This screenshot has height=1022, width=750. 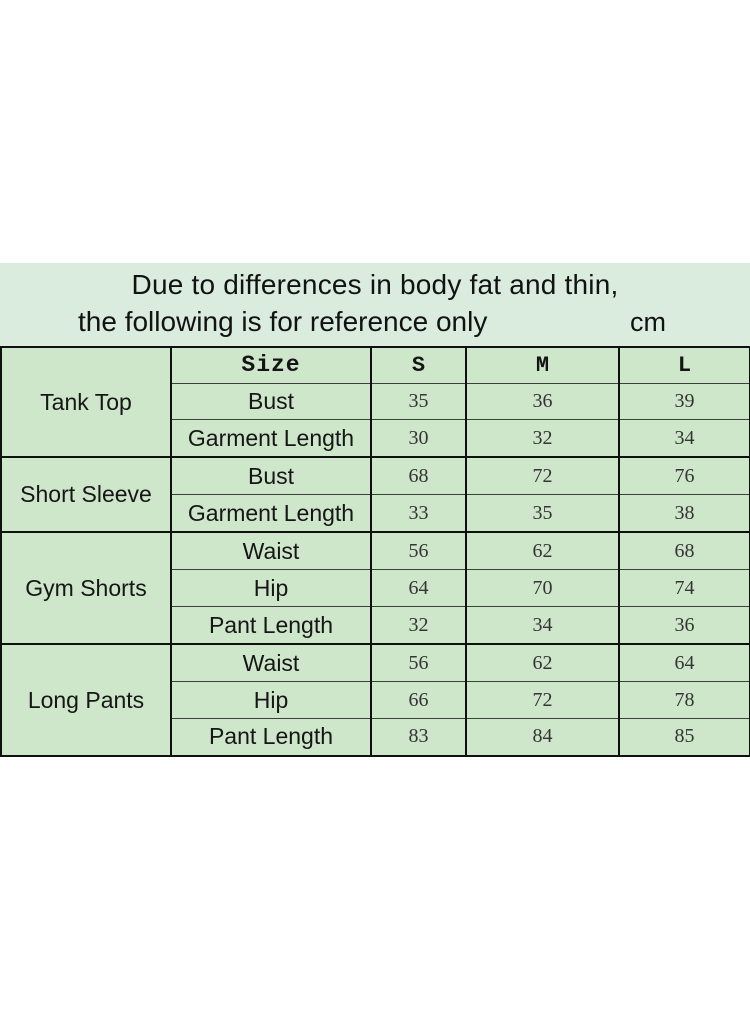 I want to click on size-header-label: Size, so click(x=271, y=365).